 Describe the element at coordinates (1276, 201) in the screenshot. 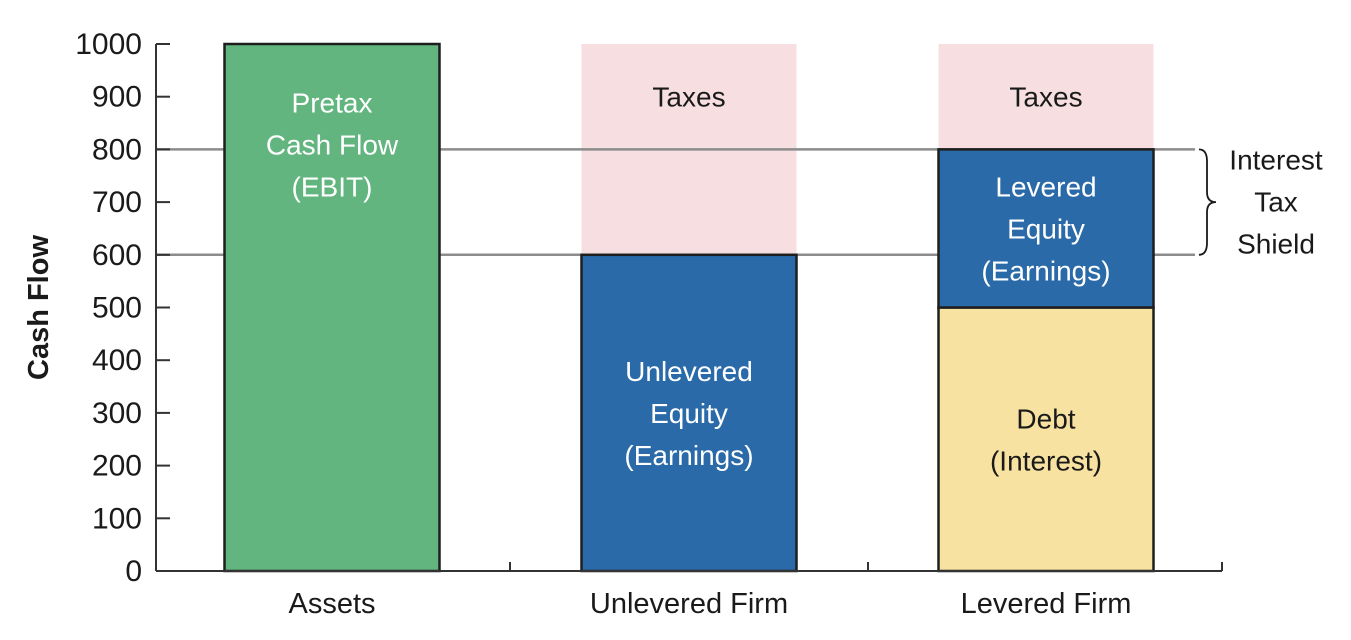

I see `annotation-label: Tax` at that location.